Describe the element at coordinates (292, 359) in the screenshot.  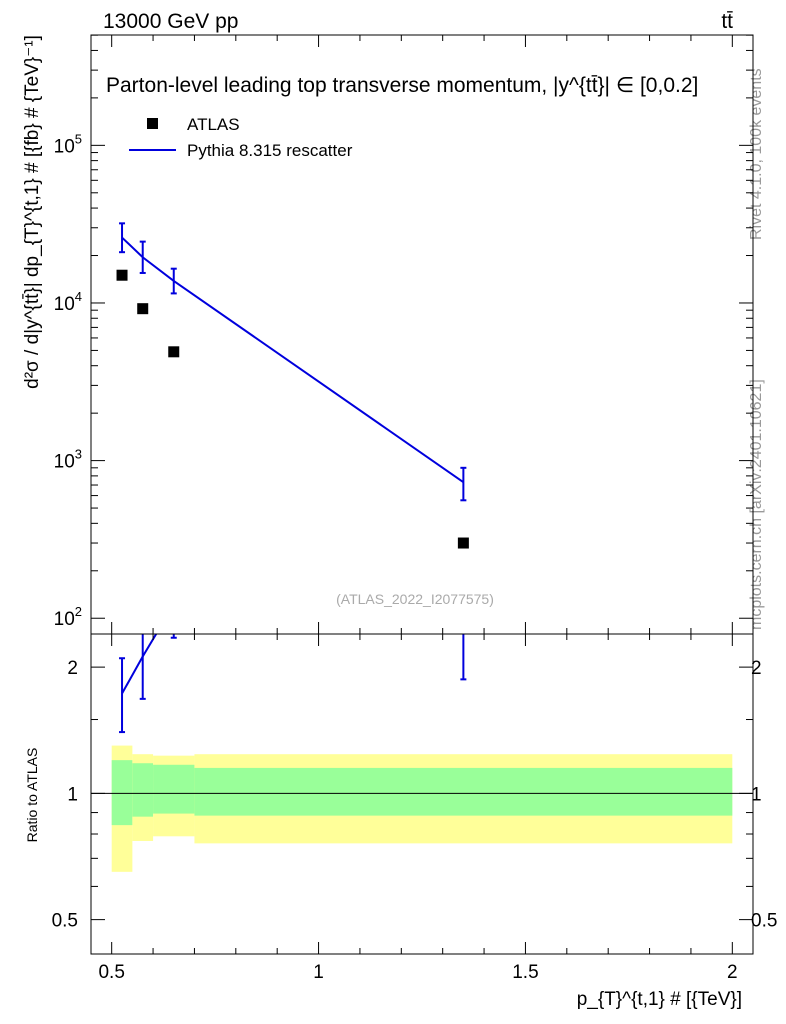
I see `mc-line` at that location.